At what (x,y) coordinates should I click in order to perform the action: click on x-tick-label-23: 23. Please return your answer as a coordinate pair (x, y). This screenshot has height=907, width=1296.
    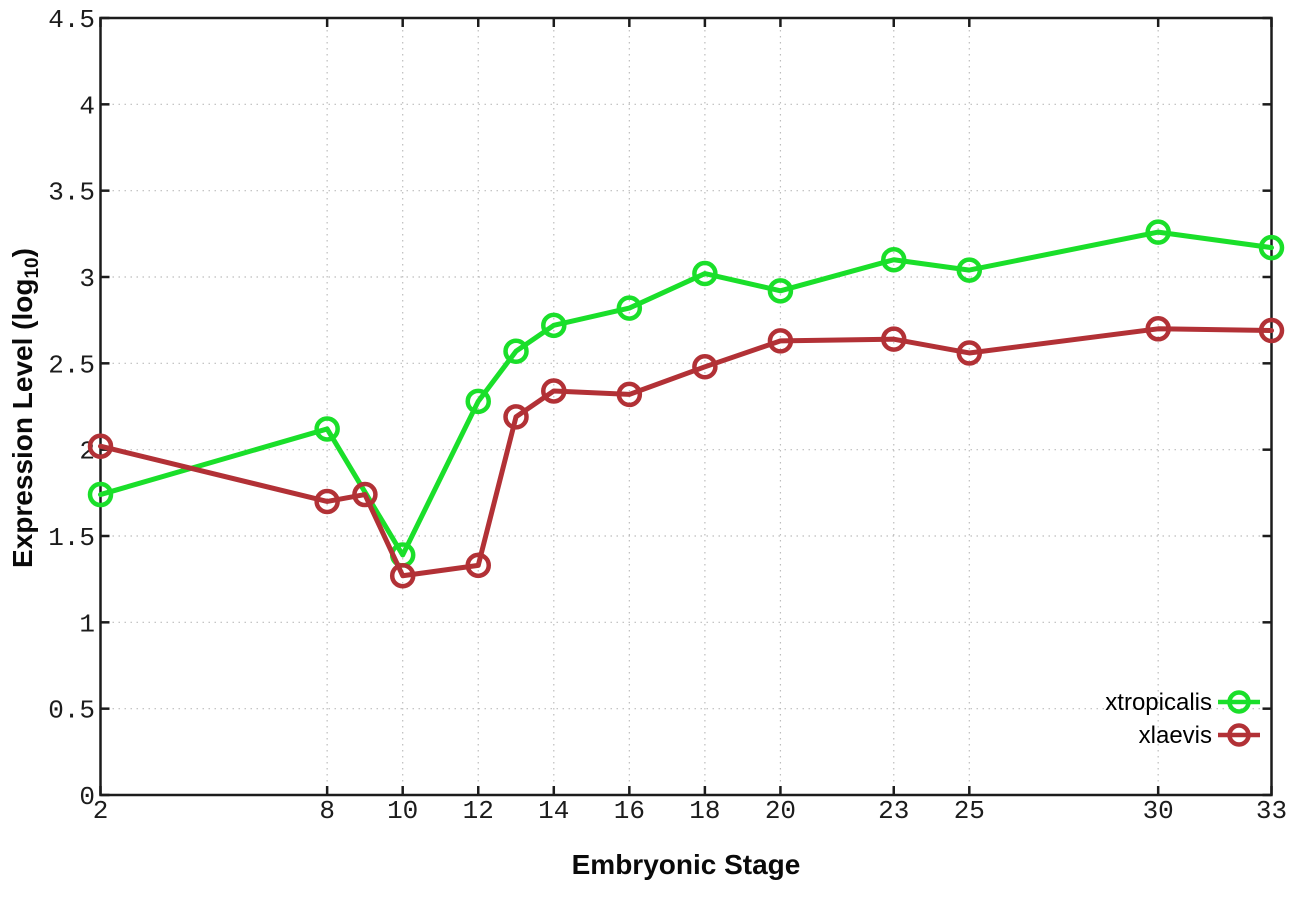
    Looking at the image, I should click on (893, 811).